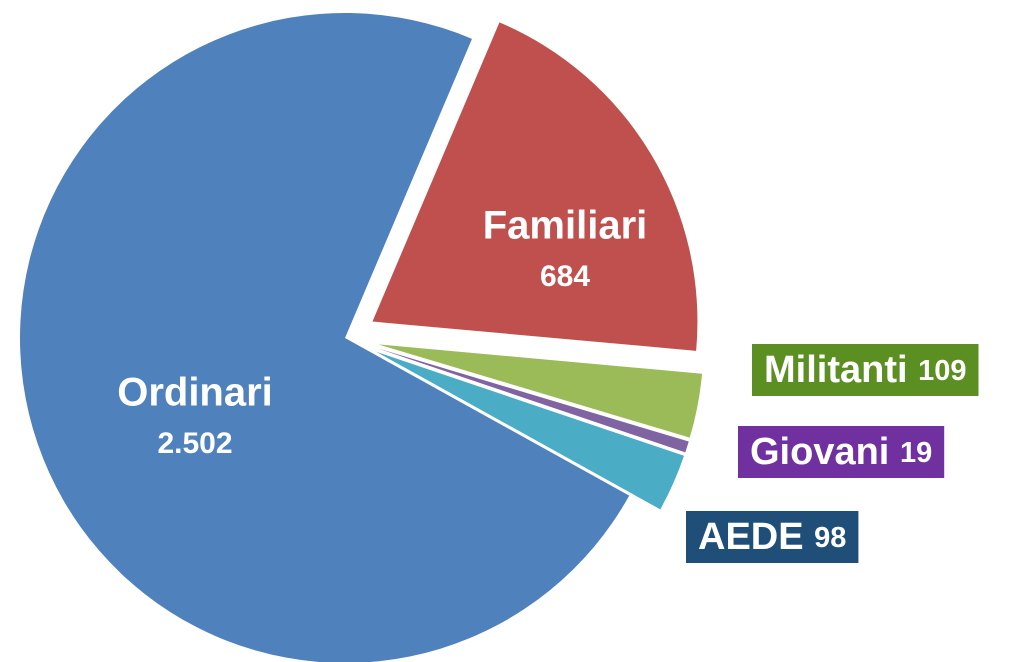 The image size is (1012, 662). I want to click on slice-label: Militanti 109, so click(865, 370).